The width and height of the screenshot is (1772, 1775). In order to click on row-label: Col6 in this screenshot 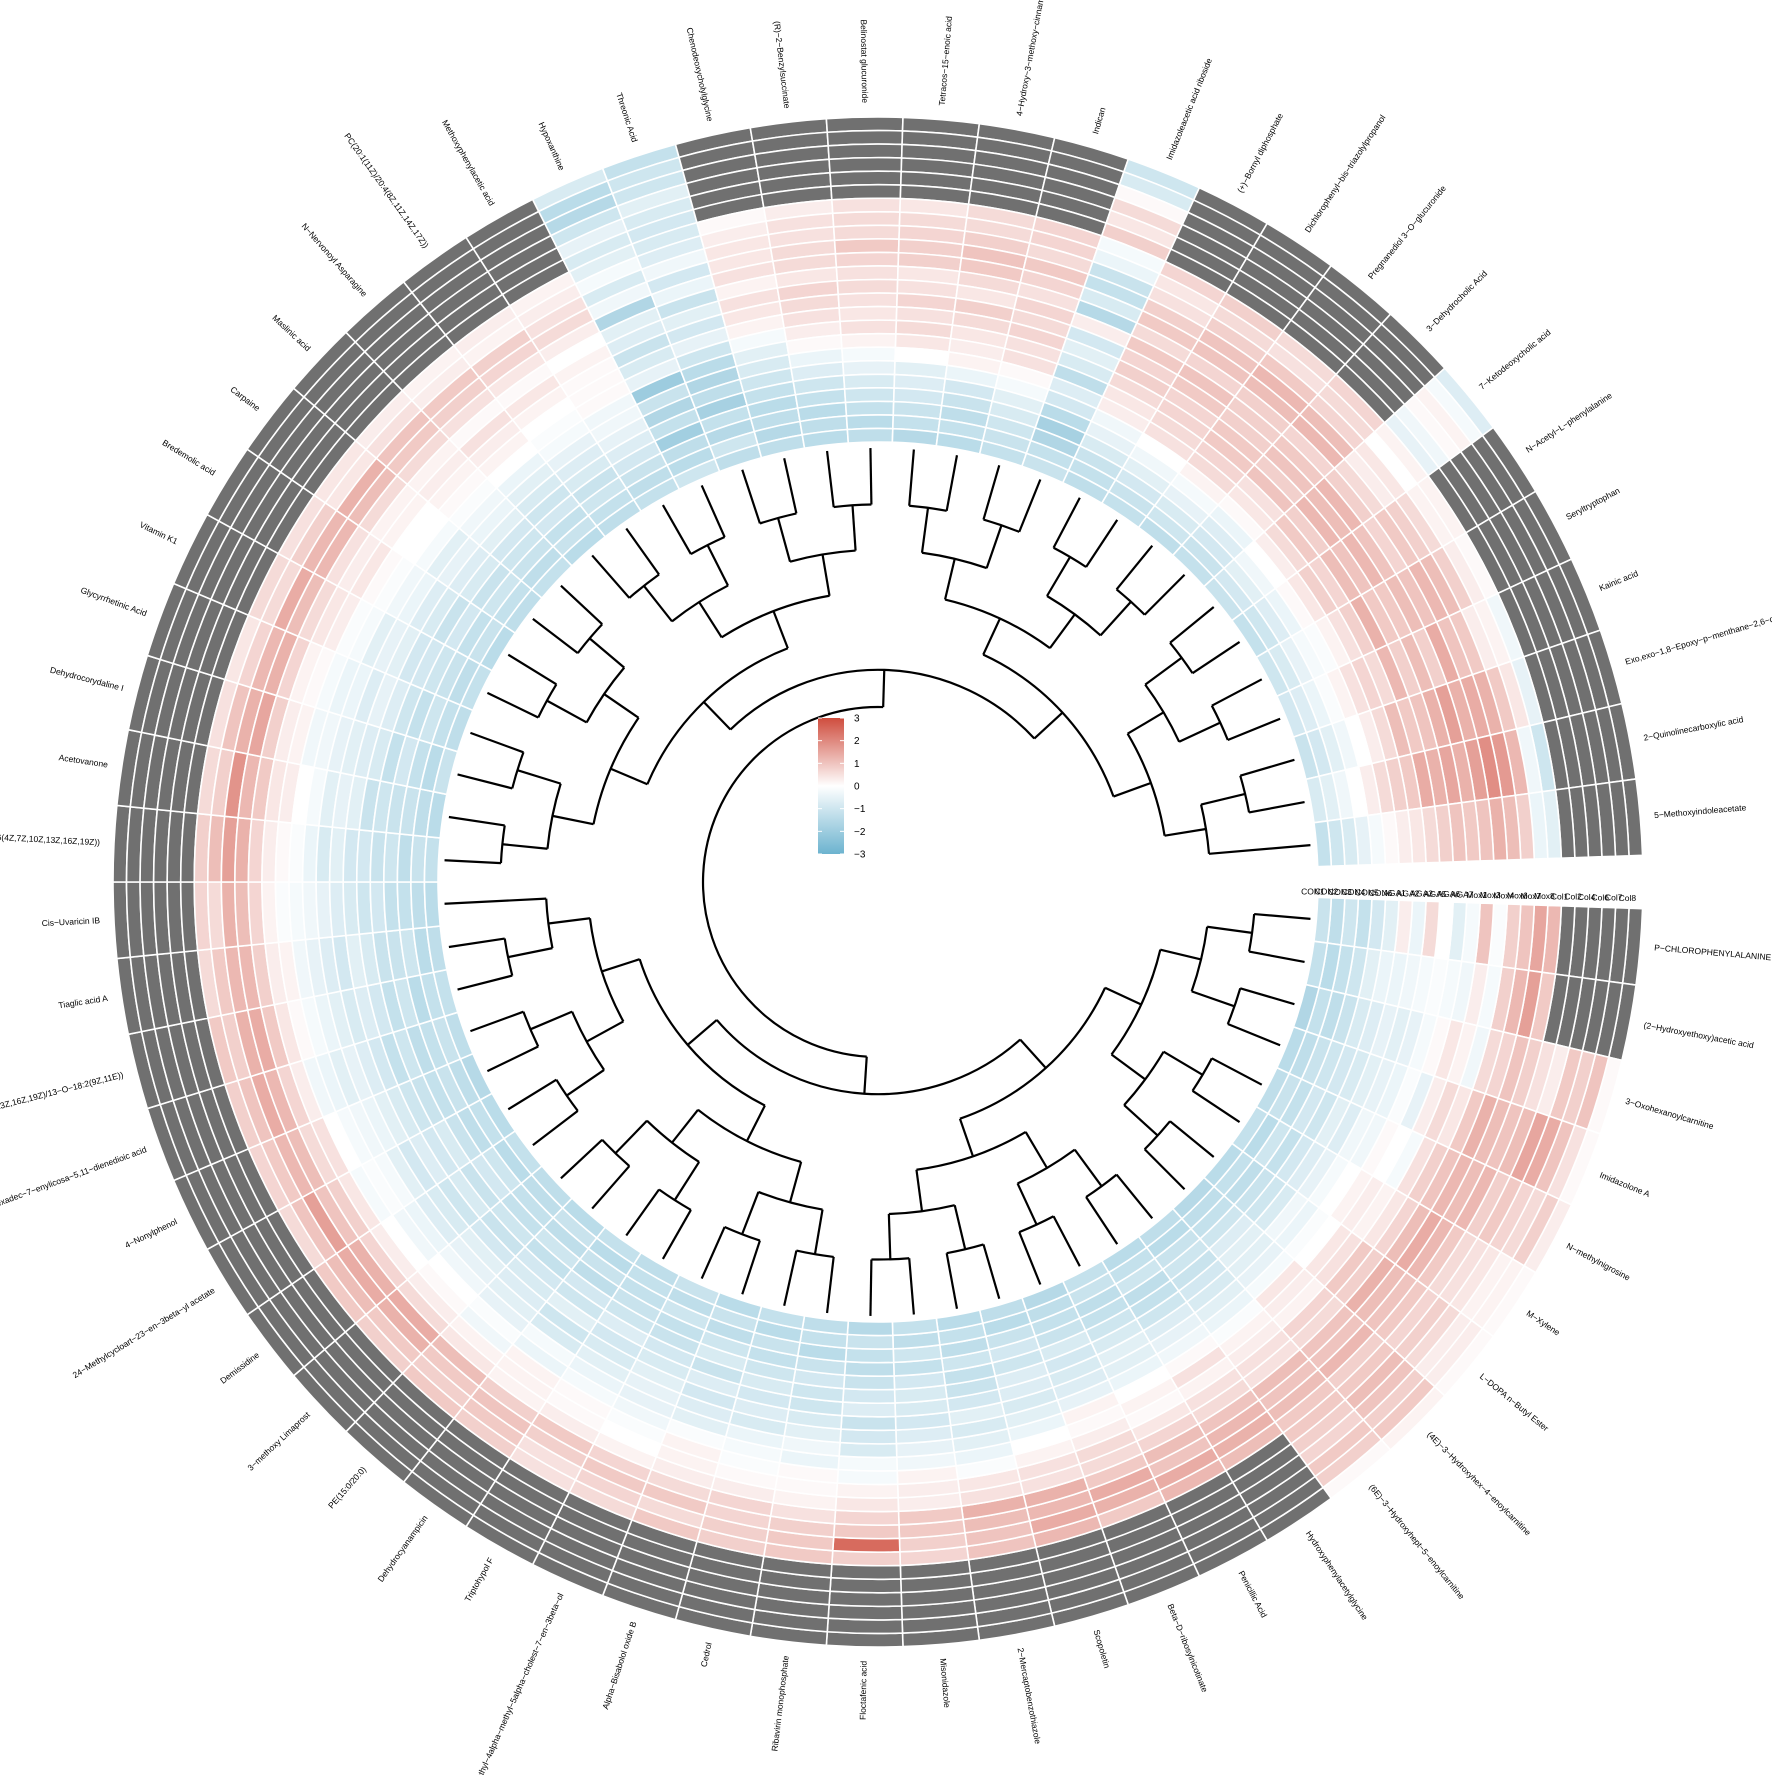, I will do `click(1601, 897)`.